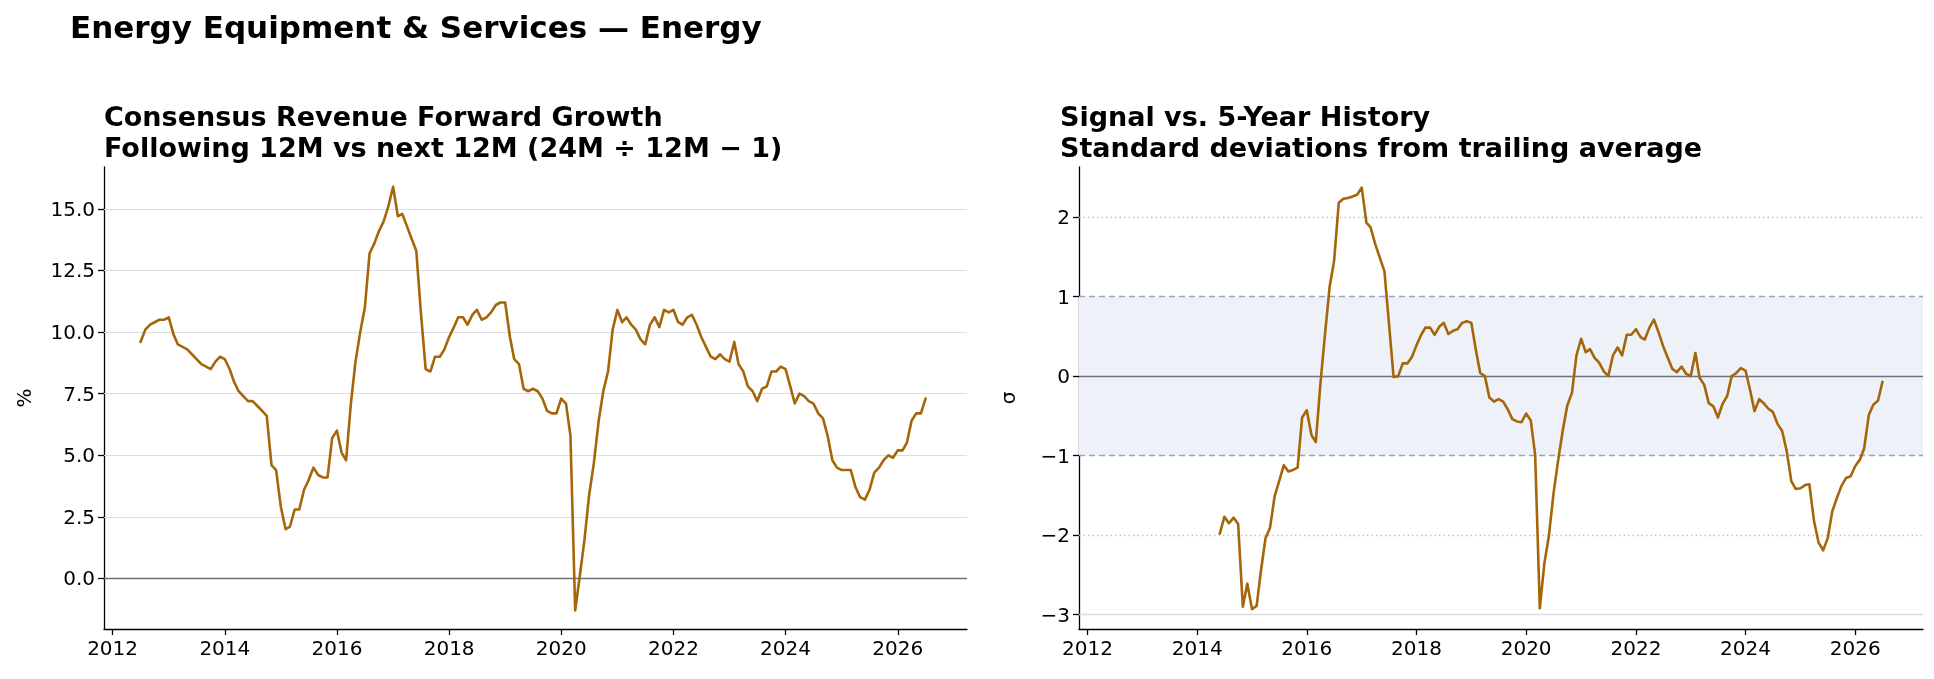 The width and height of the screenshot is (1934, 679). I want to click on y-tick-label: 12.5, so click(72, 270).